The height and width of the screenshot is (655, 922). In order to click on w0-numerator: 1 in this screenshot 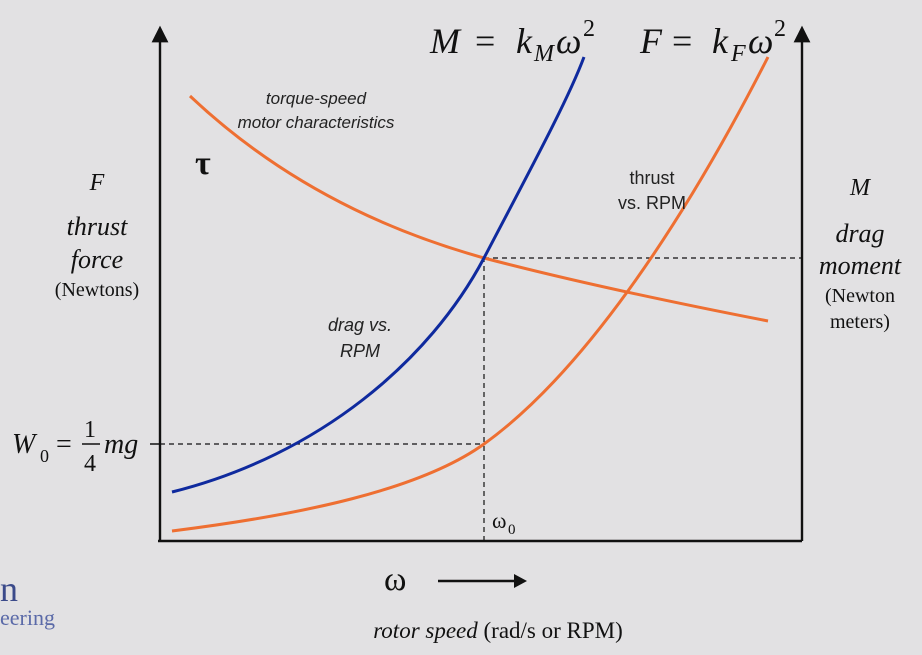, I will do `click(90, 430)`.